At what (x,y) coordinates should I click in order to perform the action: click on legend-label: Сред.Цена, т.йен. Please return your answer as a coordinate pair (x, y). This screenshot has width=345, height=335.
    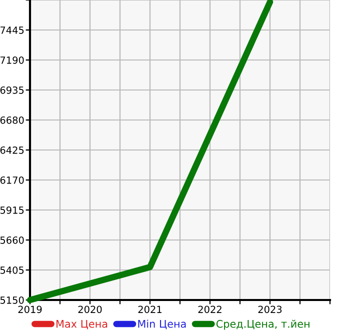
    Looking at the image, I should click on (263, 325).